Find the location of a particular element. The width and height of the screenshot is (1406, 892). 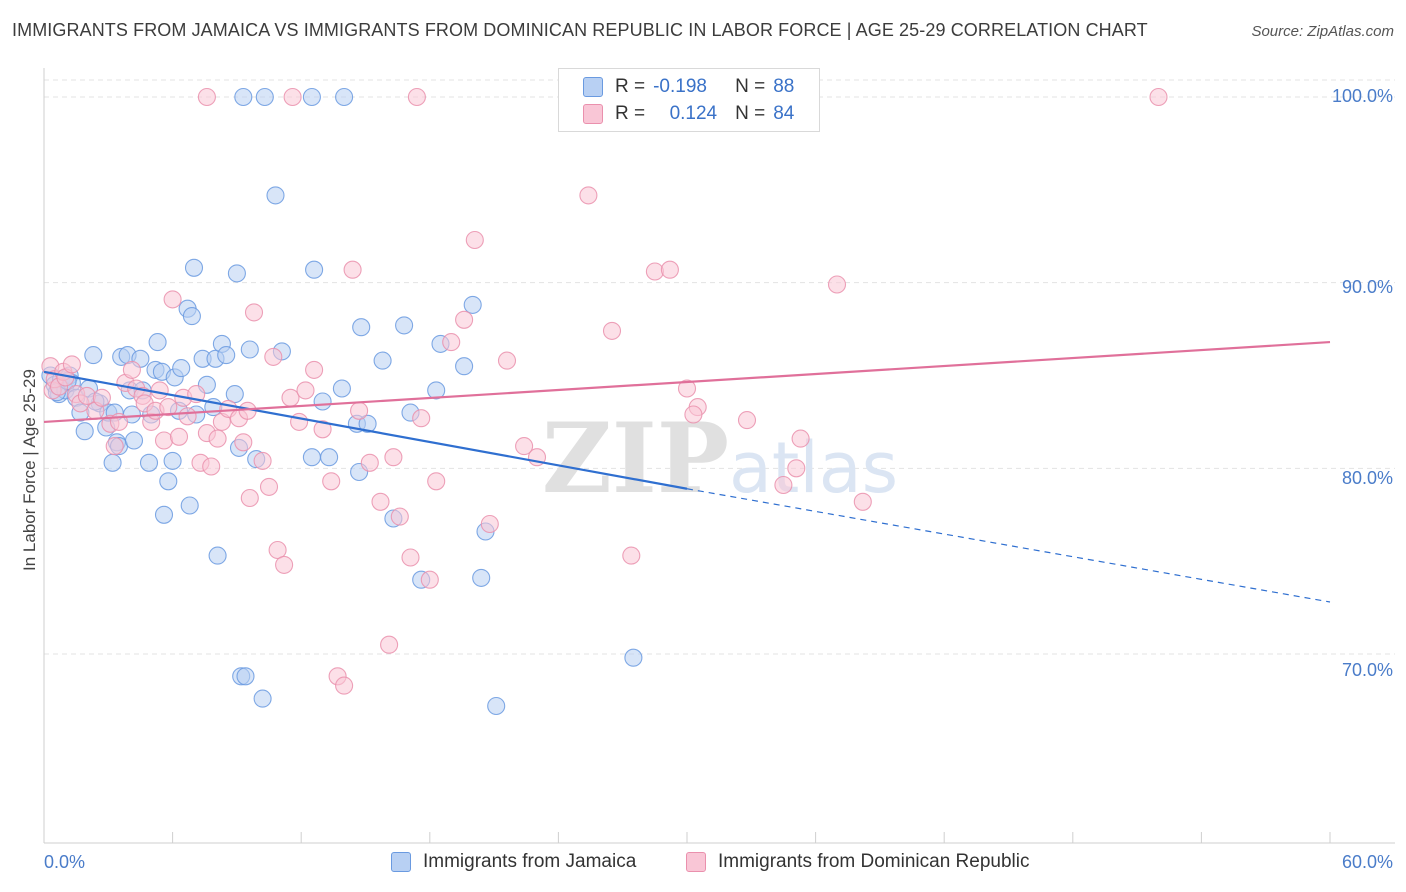

legend-label-dominican: Immigrants from Dominican Republic is located at coordinates (874, 861).